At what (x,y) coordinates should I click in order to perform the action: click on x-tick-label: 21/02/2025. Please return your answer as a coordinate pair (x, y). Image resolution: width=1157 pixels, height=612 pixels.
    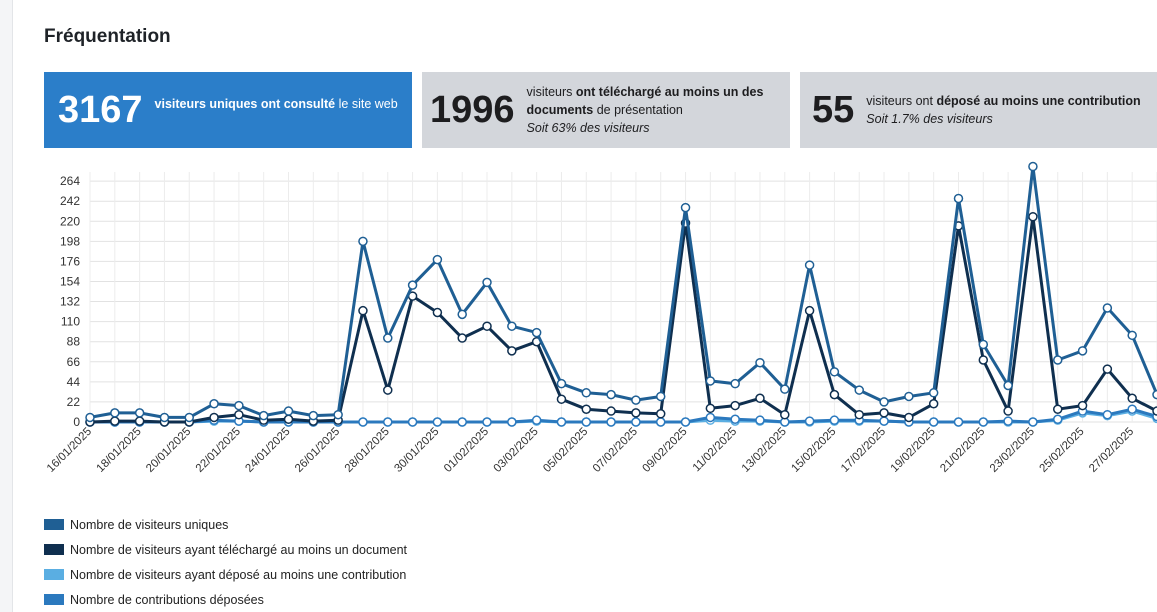
    Looking at the image, I should click on (962, 450).